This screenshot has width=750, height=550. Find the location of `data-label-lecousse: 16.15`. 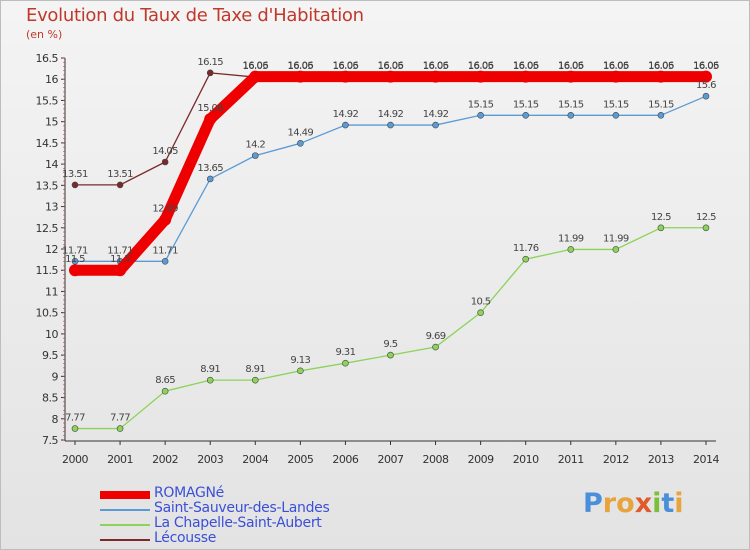

data-label-lecousse: 16.15 is located at coordinates (210, 62).